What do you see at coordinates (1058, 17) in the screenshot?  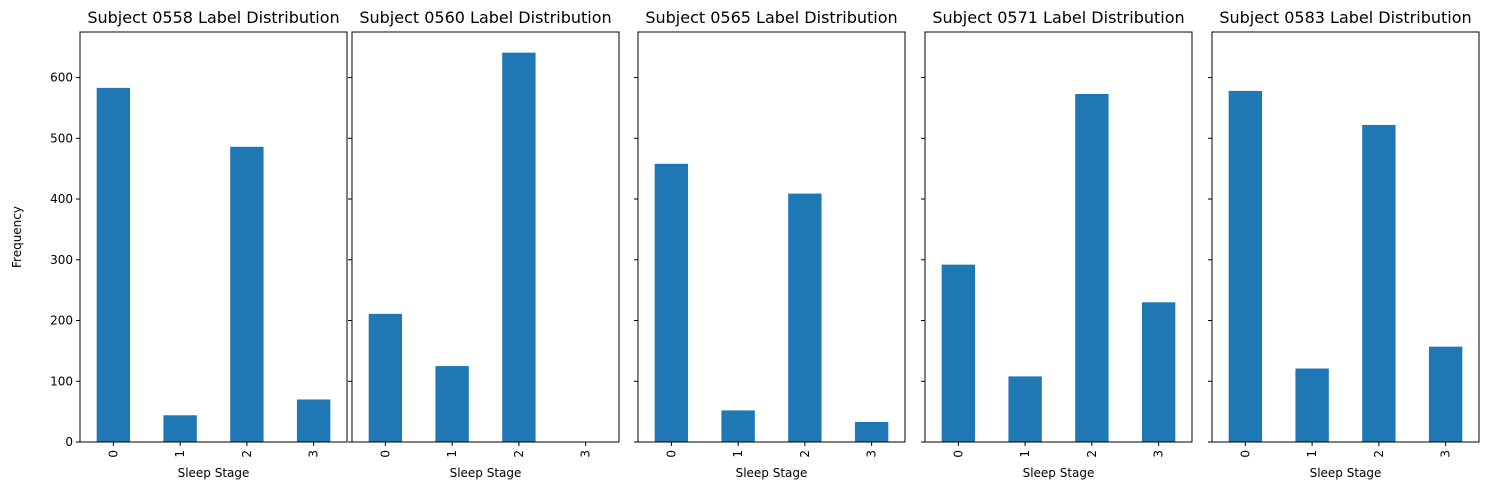 I see `panel-title: Subject 0571 Label Distribution` at bounding box center [1058, 17].